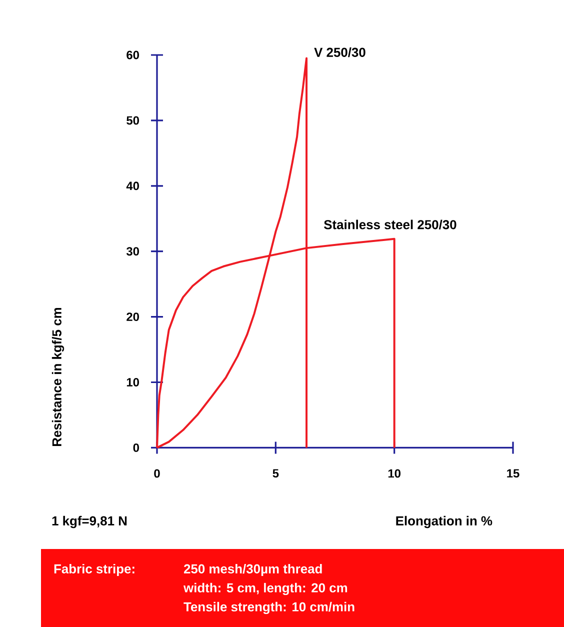 The width and height of the screenshot is (564, 627). I want to click on y-tick-label: 60, so click(132, 55).